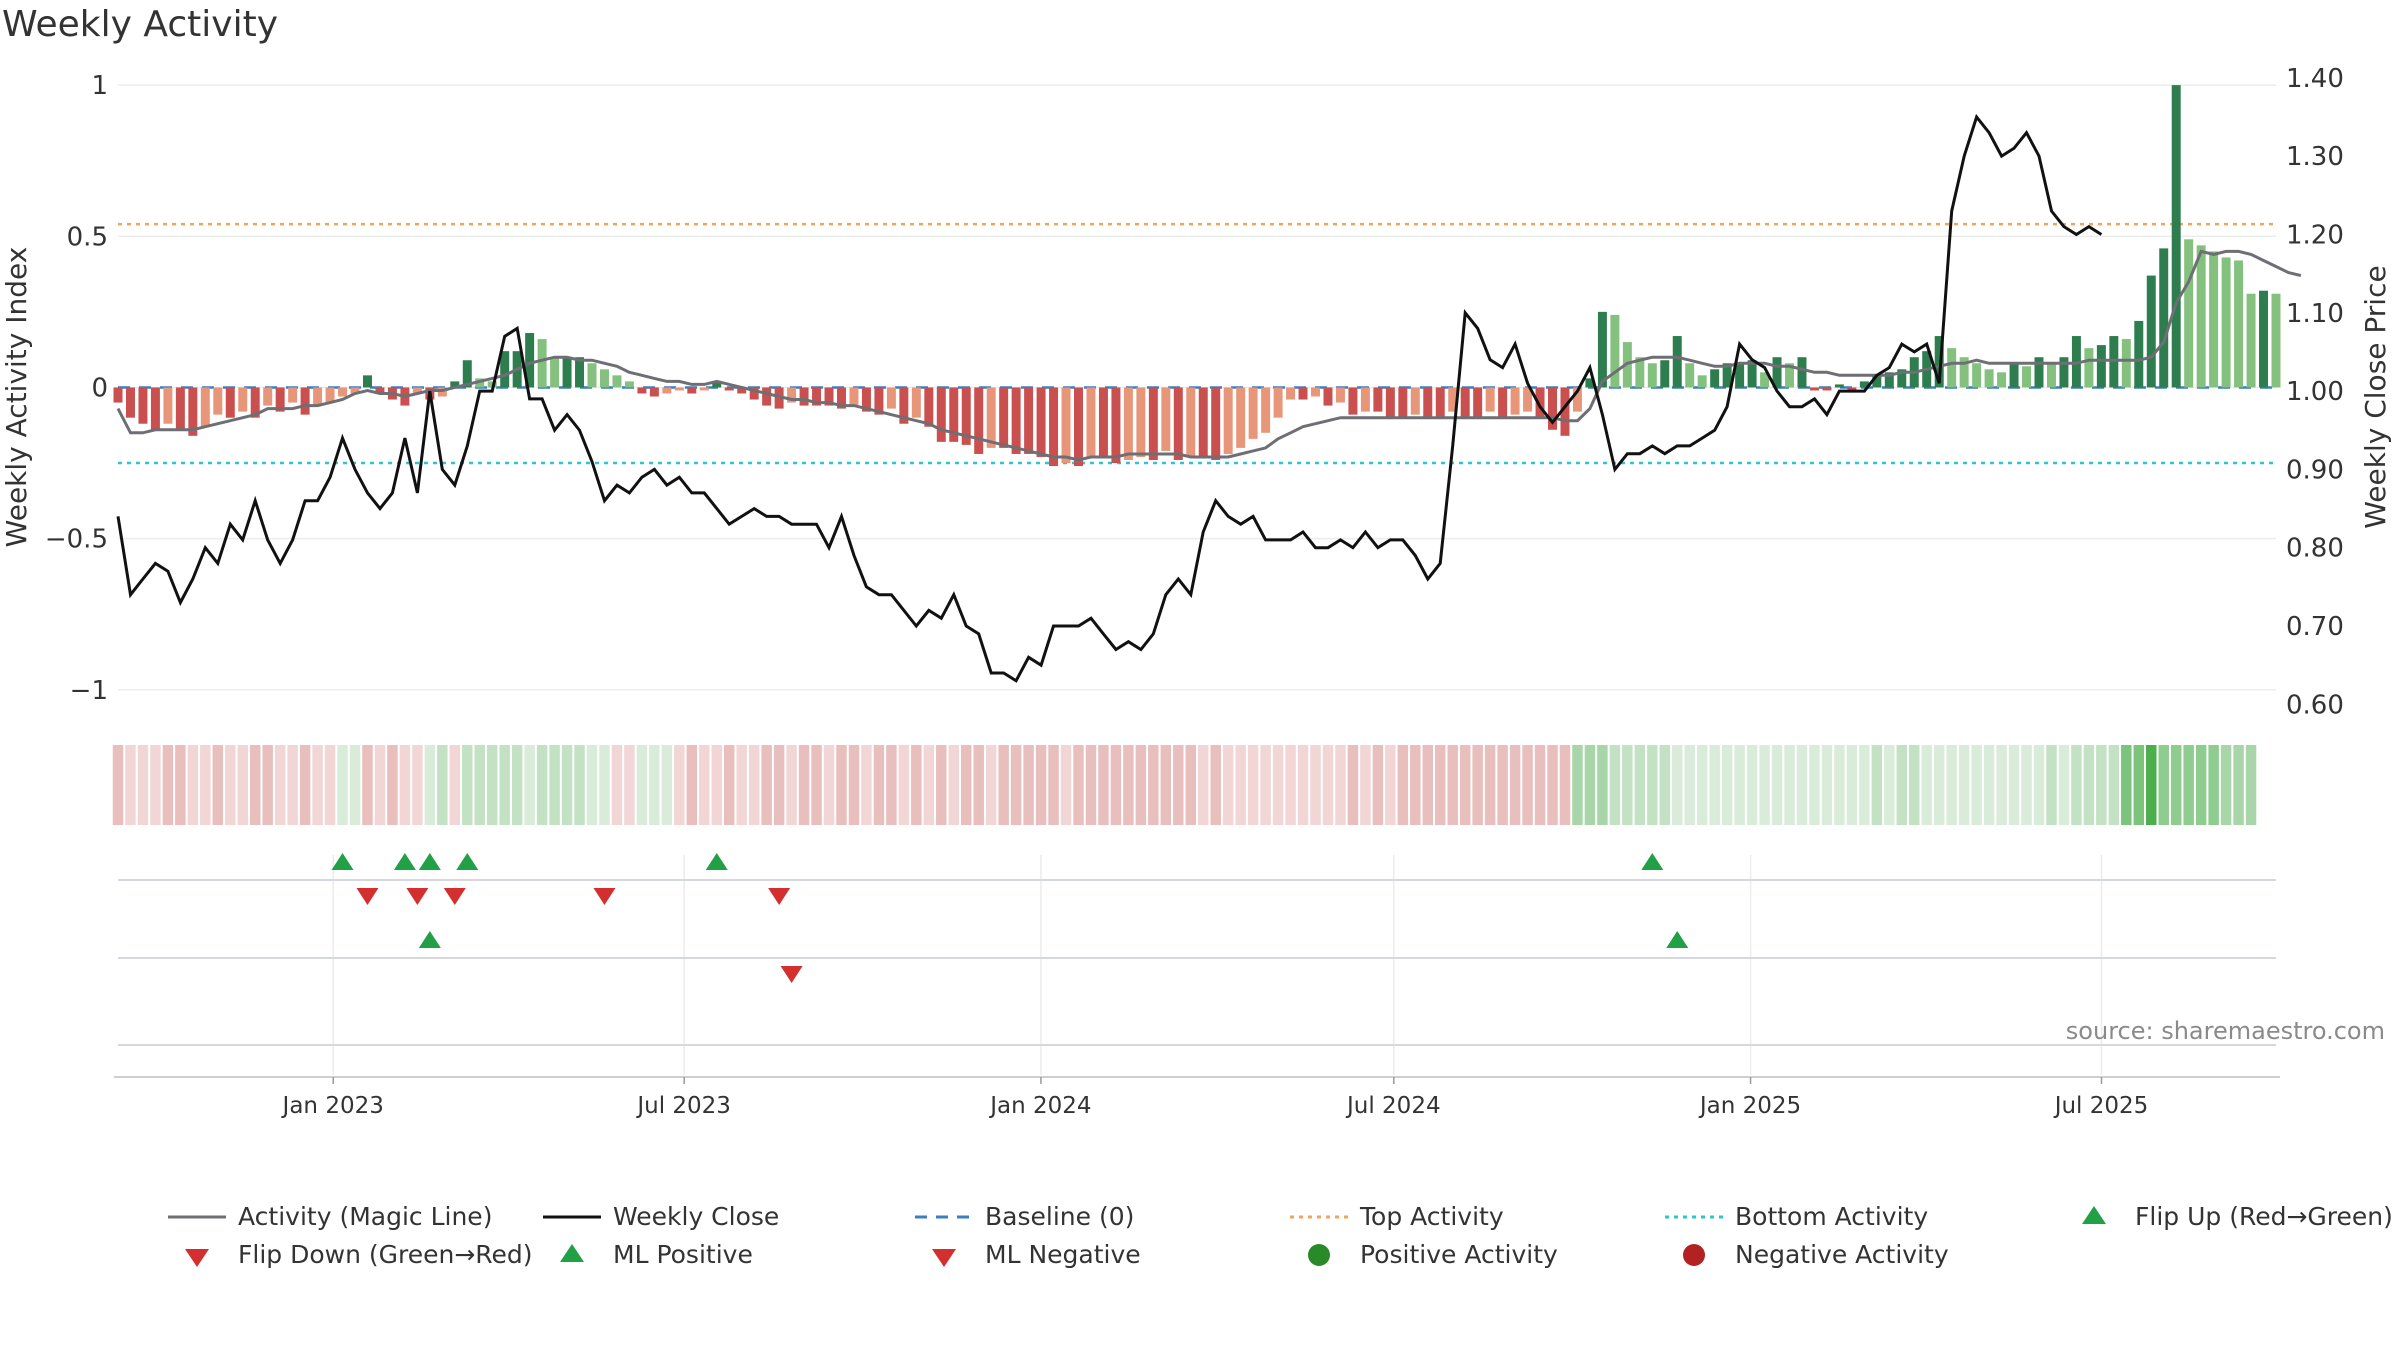 This screenshot has width=2400, height=1350. I want to click on y-axis-right-label: Weekly Close Price, so click(2375, 396).